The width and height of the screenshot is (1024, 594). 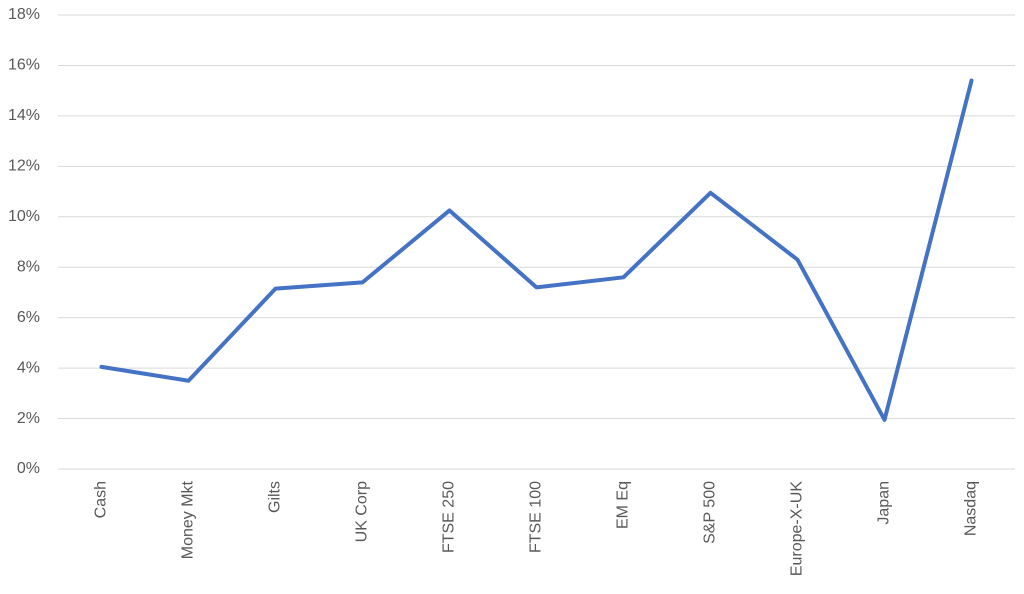 What do you see at coordinates (28, 418) in the screenshot?
I see `y-tick-label: 2%` at bounding box center [28, 418].